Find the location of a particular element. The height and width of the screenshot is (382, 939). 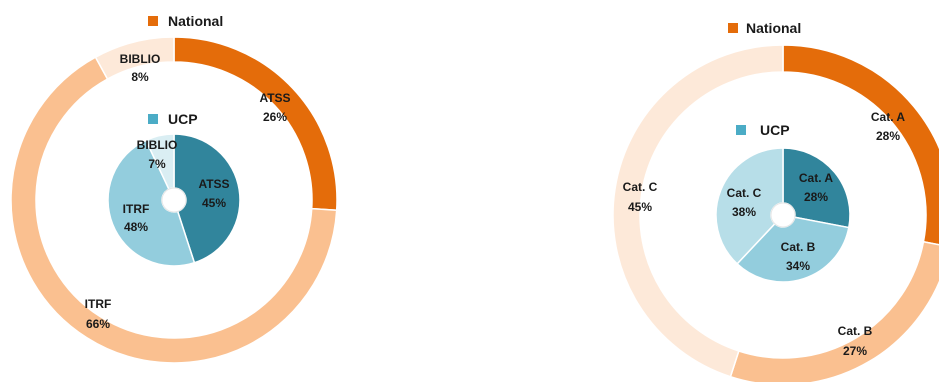

chart-1-center-hole is located at coordinates (174, 200).